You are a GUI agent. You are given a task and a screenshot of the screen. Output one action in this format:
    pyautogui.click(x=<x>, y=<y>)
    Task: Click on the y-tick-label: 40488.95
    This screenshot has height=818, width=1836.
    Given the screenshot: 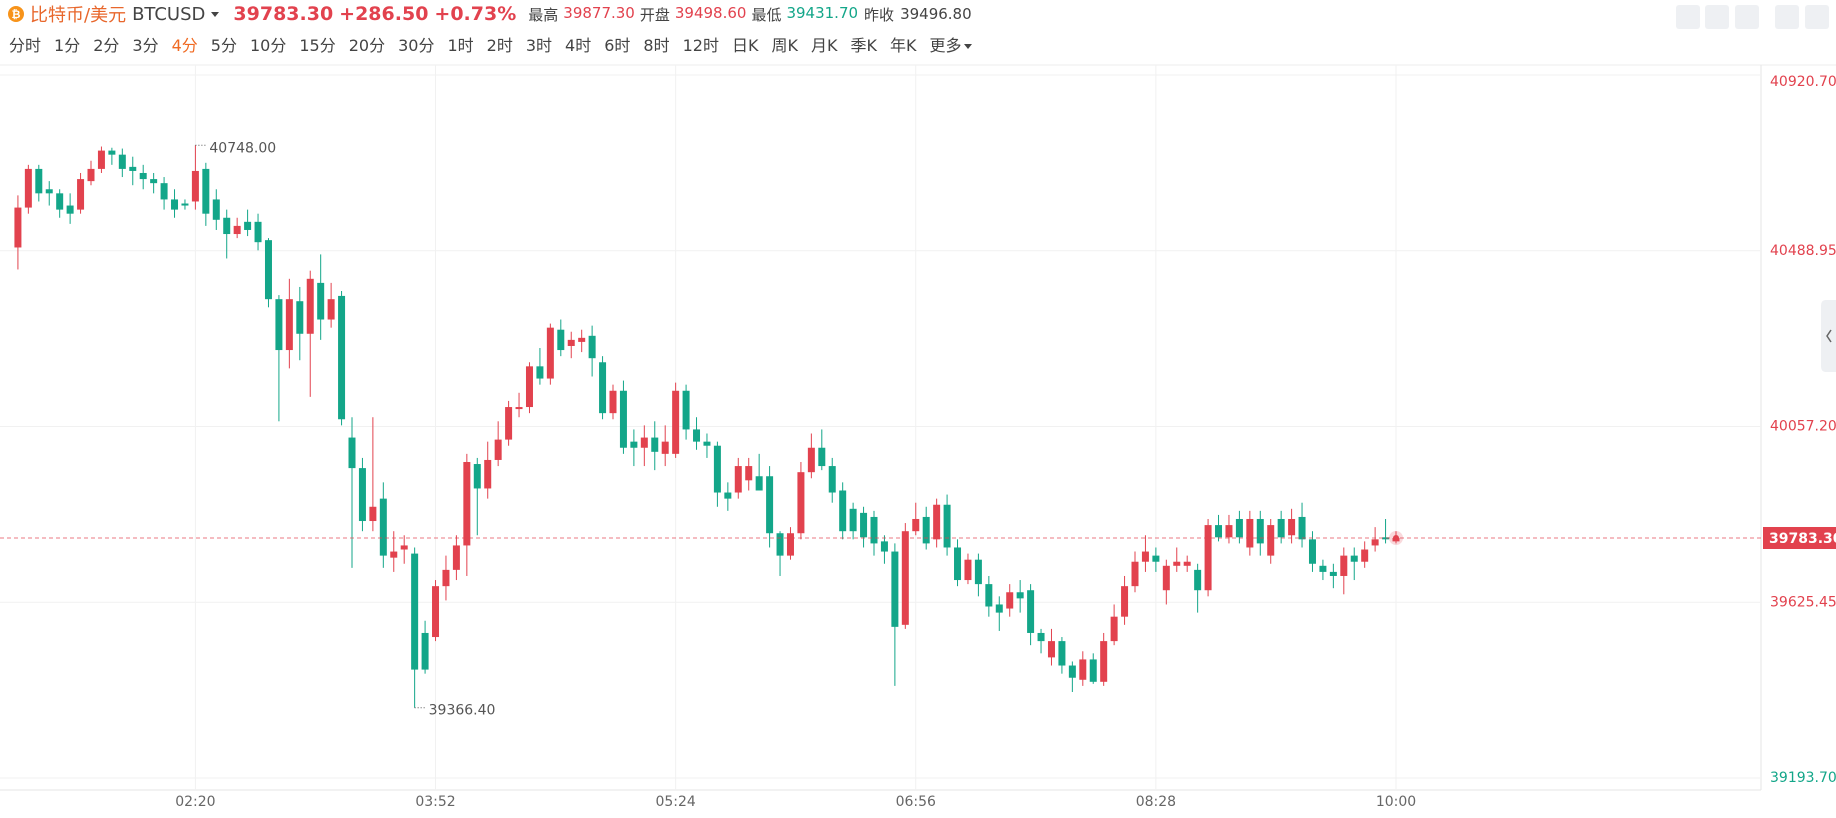 What is the action you would take?
    pyautogui.click(x=1803, y=251)
    